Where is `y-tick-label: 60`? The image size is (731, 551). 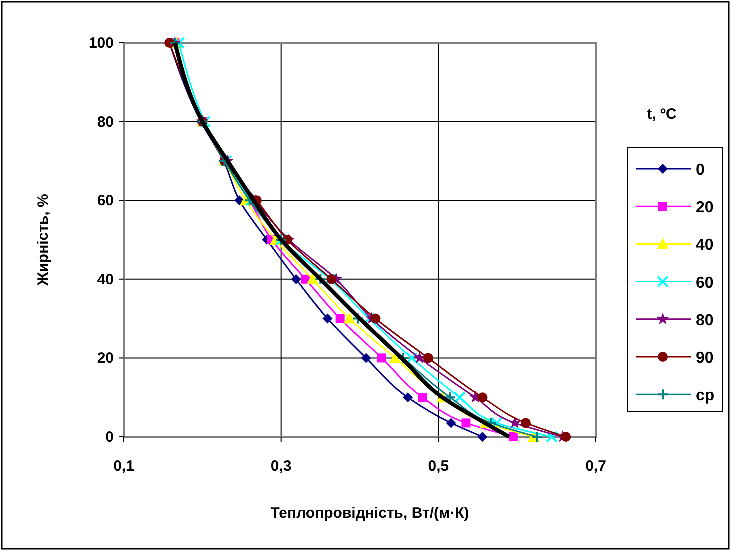 y-tick-label: 60 is located at coordinates (105, 201).